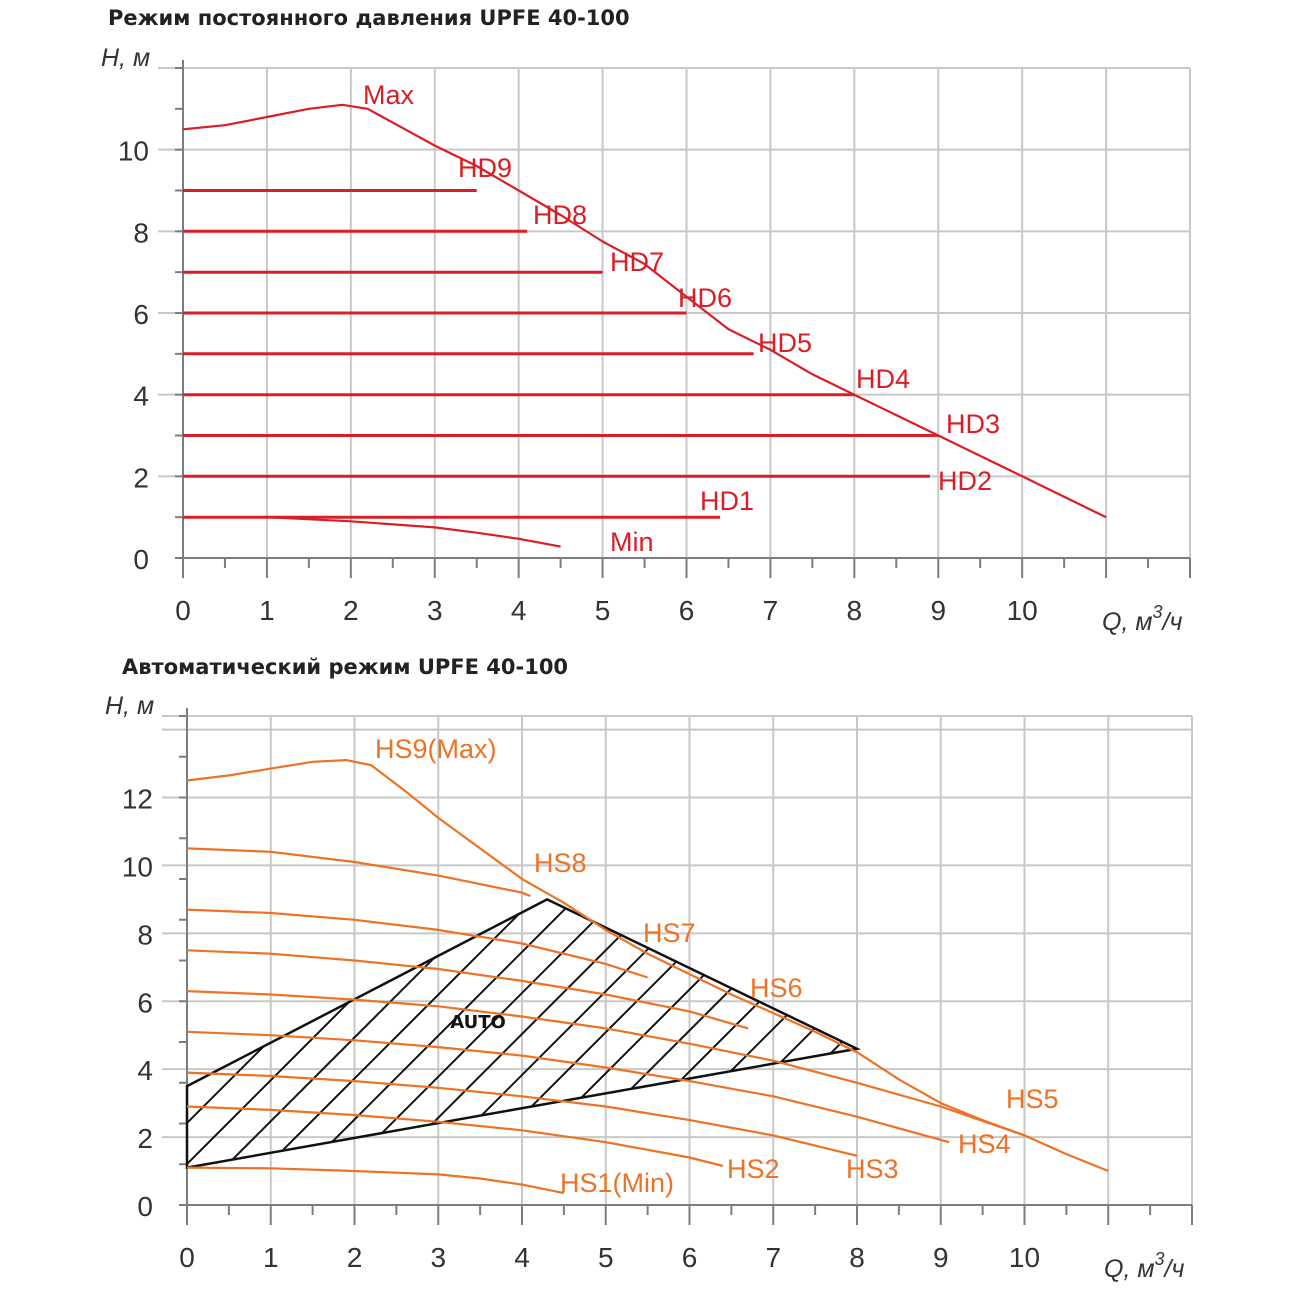  What do you see at coordinates (478, 1022) in the screenshot?
I see `auto-zone-label: AUTO` at bounding box center [478, 1022].